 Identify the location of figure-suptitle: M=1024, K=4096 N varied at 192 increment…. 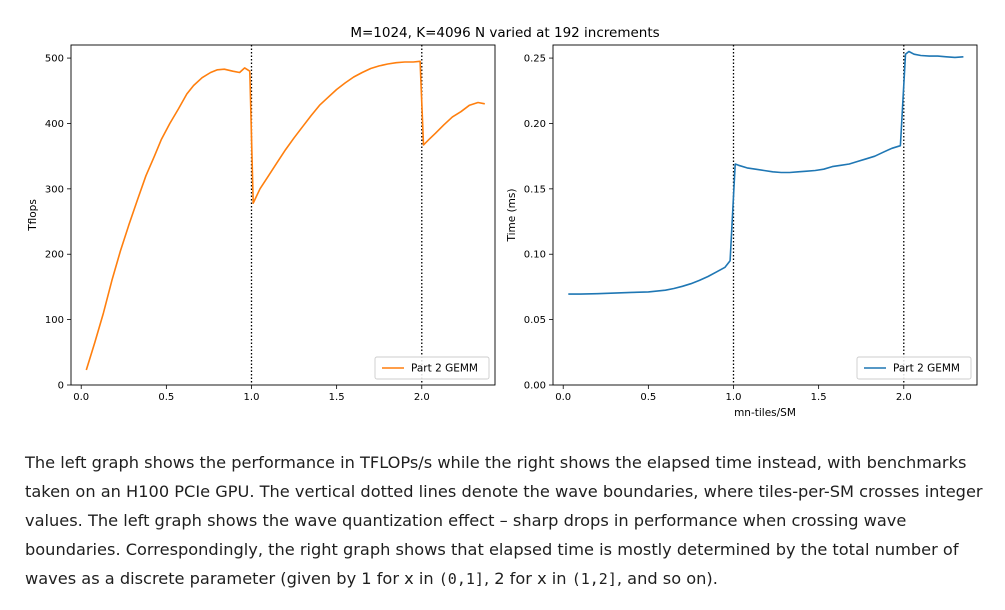
(504, 33).